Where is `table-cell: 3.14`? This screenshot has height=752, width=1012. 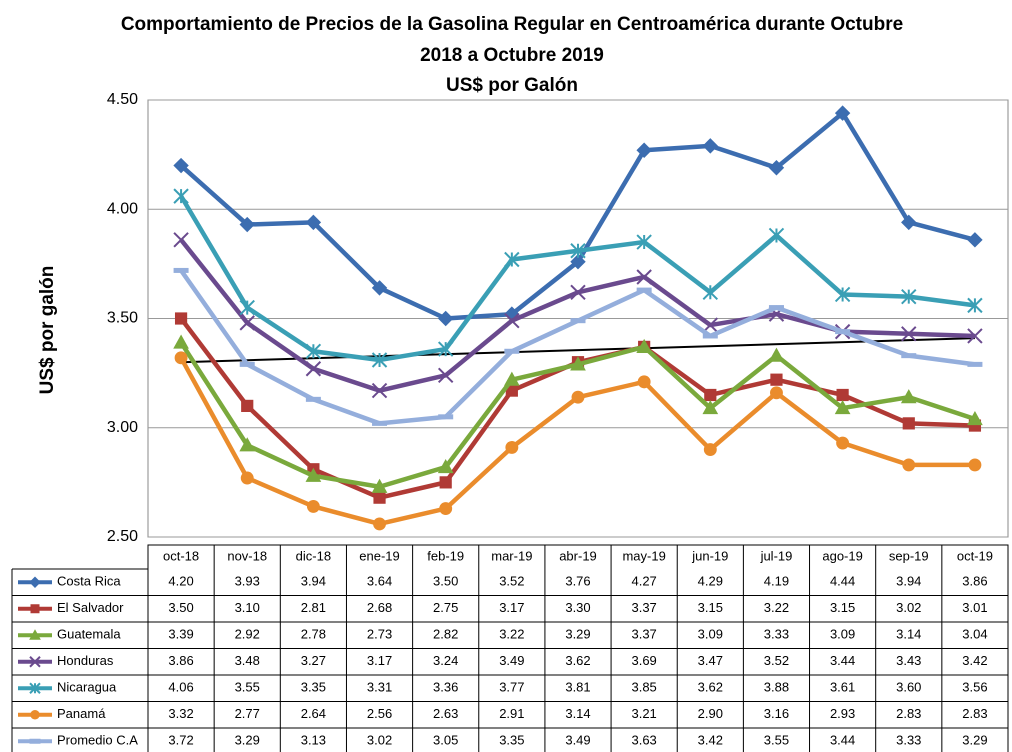 table-cell: 3.14 is located at coordinates (908, 634).